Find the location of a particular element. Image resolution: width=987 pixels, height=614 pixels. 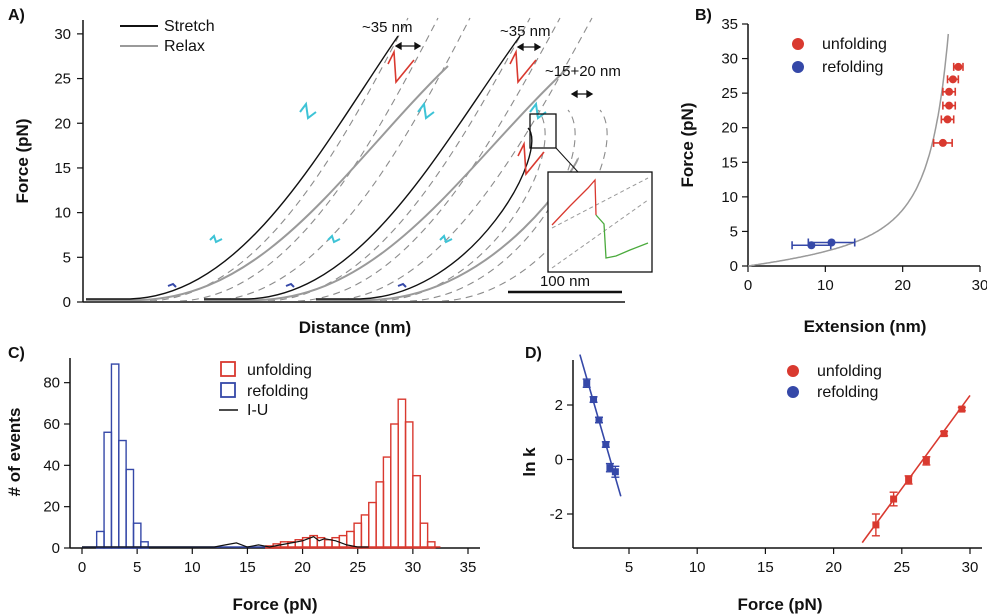

legend-c-iu-label: I-U is located at coordinates (257, 410).